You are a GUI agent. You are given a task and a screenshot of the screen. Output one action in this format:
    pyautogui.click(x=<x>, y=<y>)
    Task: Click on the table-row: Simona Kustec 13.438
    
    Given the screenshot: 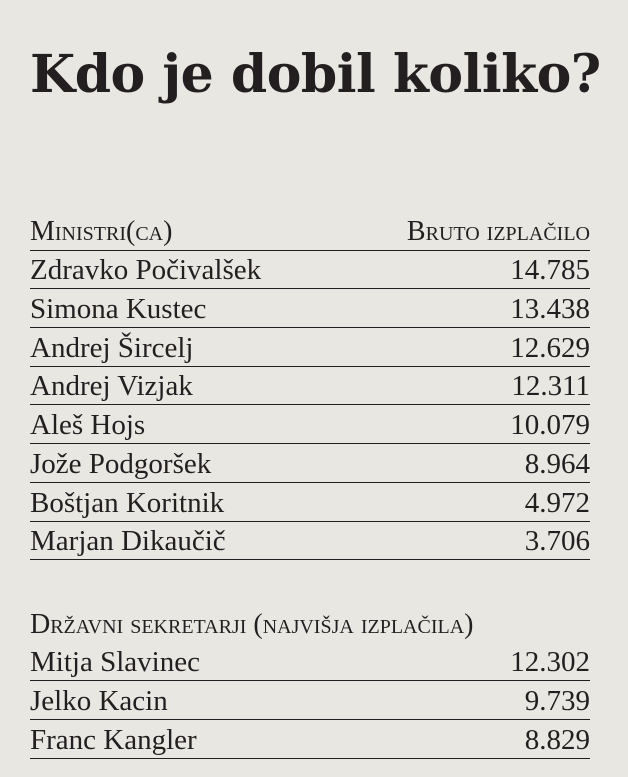 What is the action you would take?
    pyautogui.click(x=310, y=309)
    